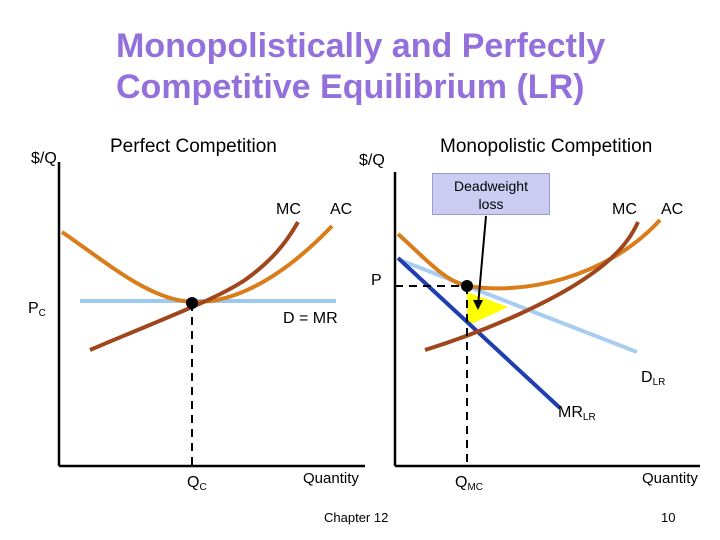 This screenshot has width=720, height=540. Describe the element at coordinates (482, 261) in the screenshot. I see `callout-pointer-line` at that location.